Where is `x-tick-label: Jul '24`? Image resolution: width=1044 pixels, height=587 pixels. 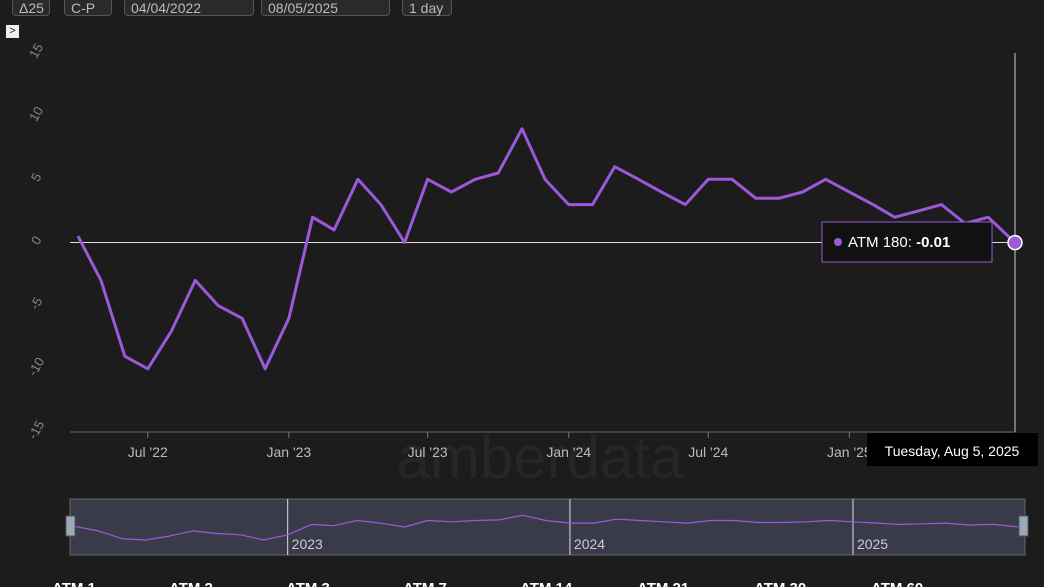 x-tick-label: Jul '24 is located at coordinates (708, 452).